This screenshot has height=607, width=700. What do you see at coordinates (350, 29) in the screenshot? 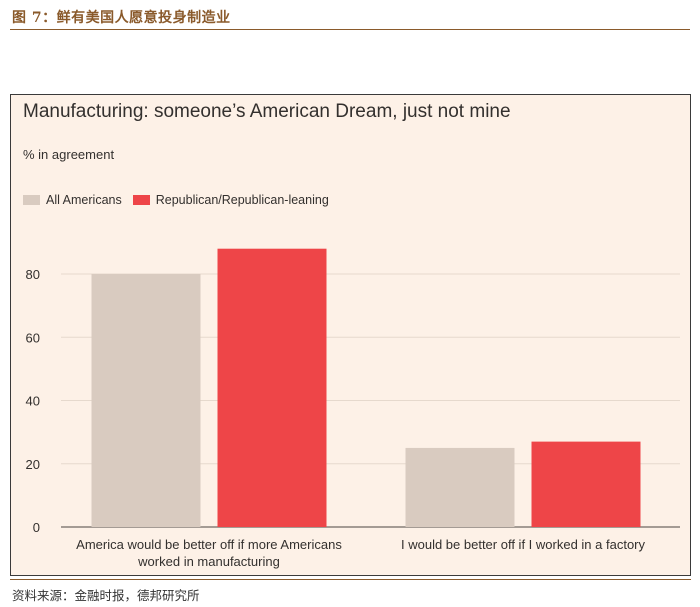
I see `figure-title-rule` at bounding box center [350, 29].